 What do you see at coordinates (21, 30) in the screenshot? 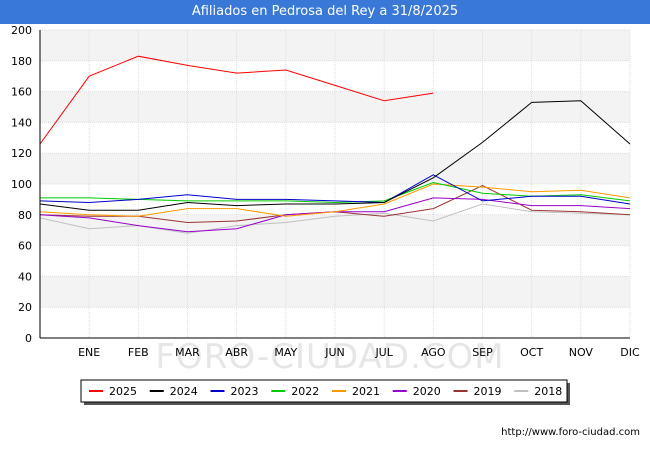
I see `y-tick-label: 200` at bounding box center [21, 30].